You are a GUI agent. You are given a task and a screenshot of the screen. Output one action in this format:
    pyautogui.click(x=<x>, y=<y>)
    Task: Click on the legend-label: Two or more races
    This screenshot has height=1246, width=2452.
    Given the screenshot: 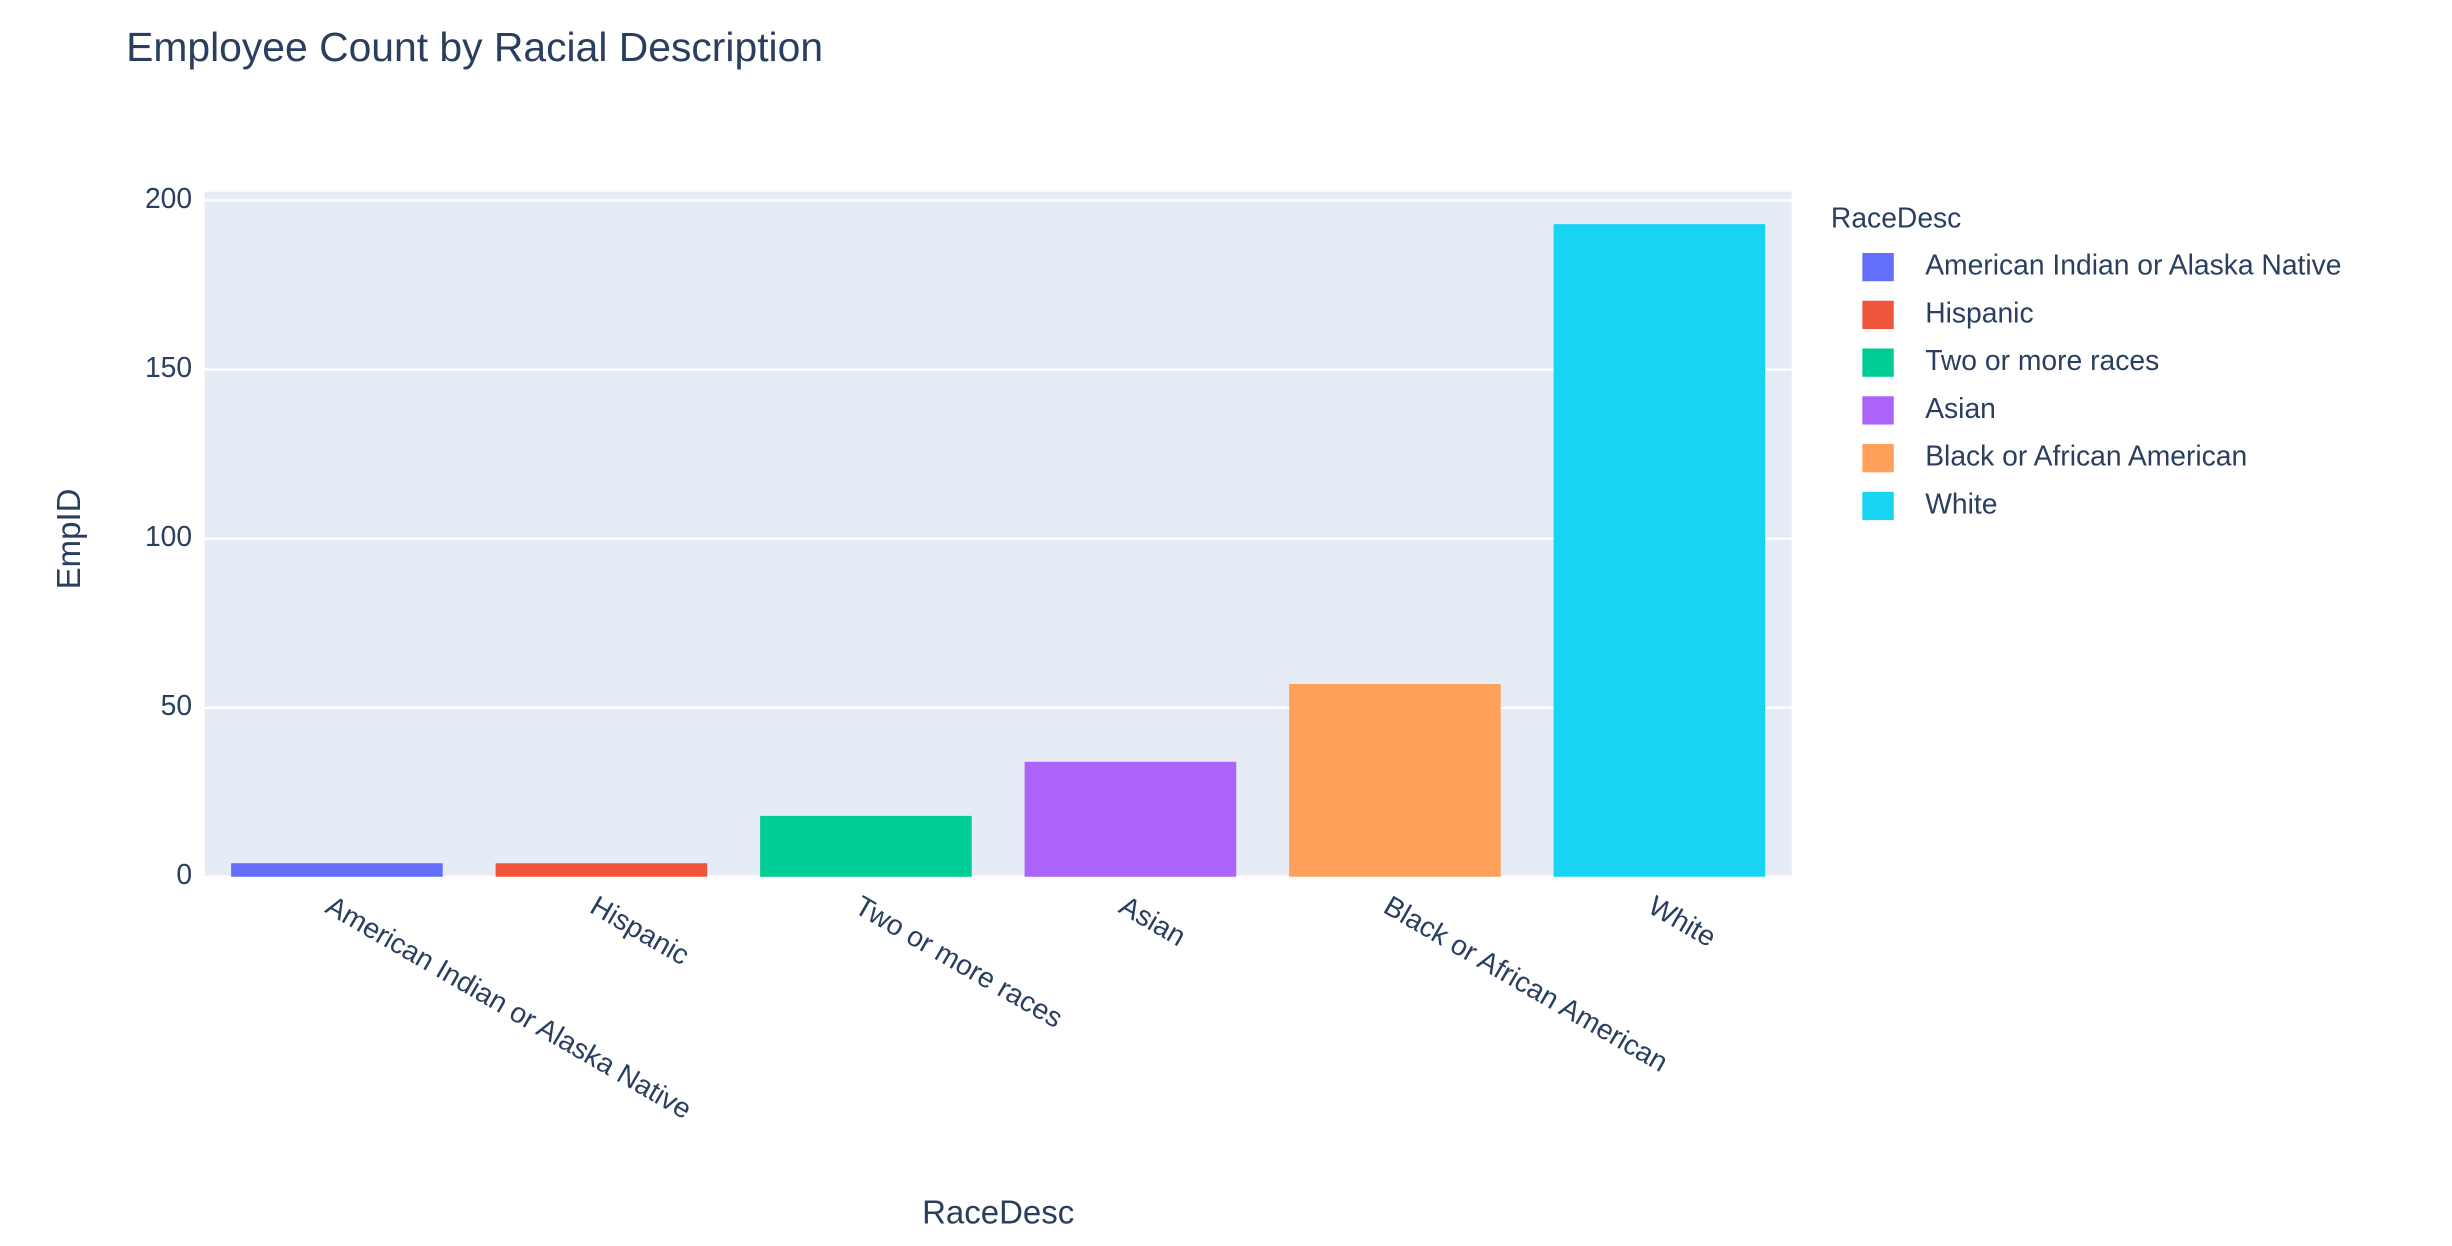 What is the action you would take?
    pyautogui.click(x=2042, y=360)
    